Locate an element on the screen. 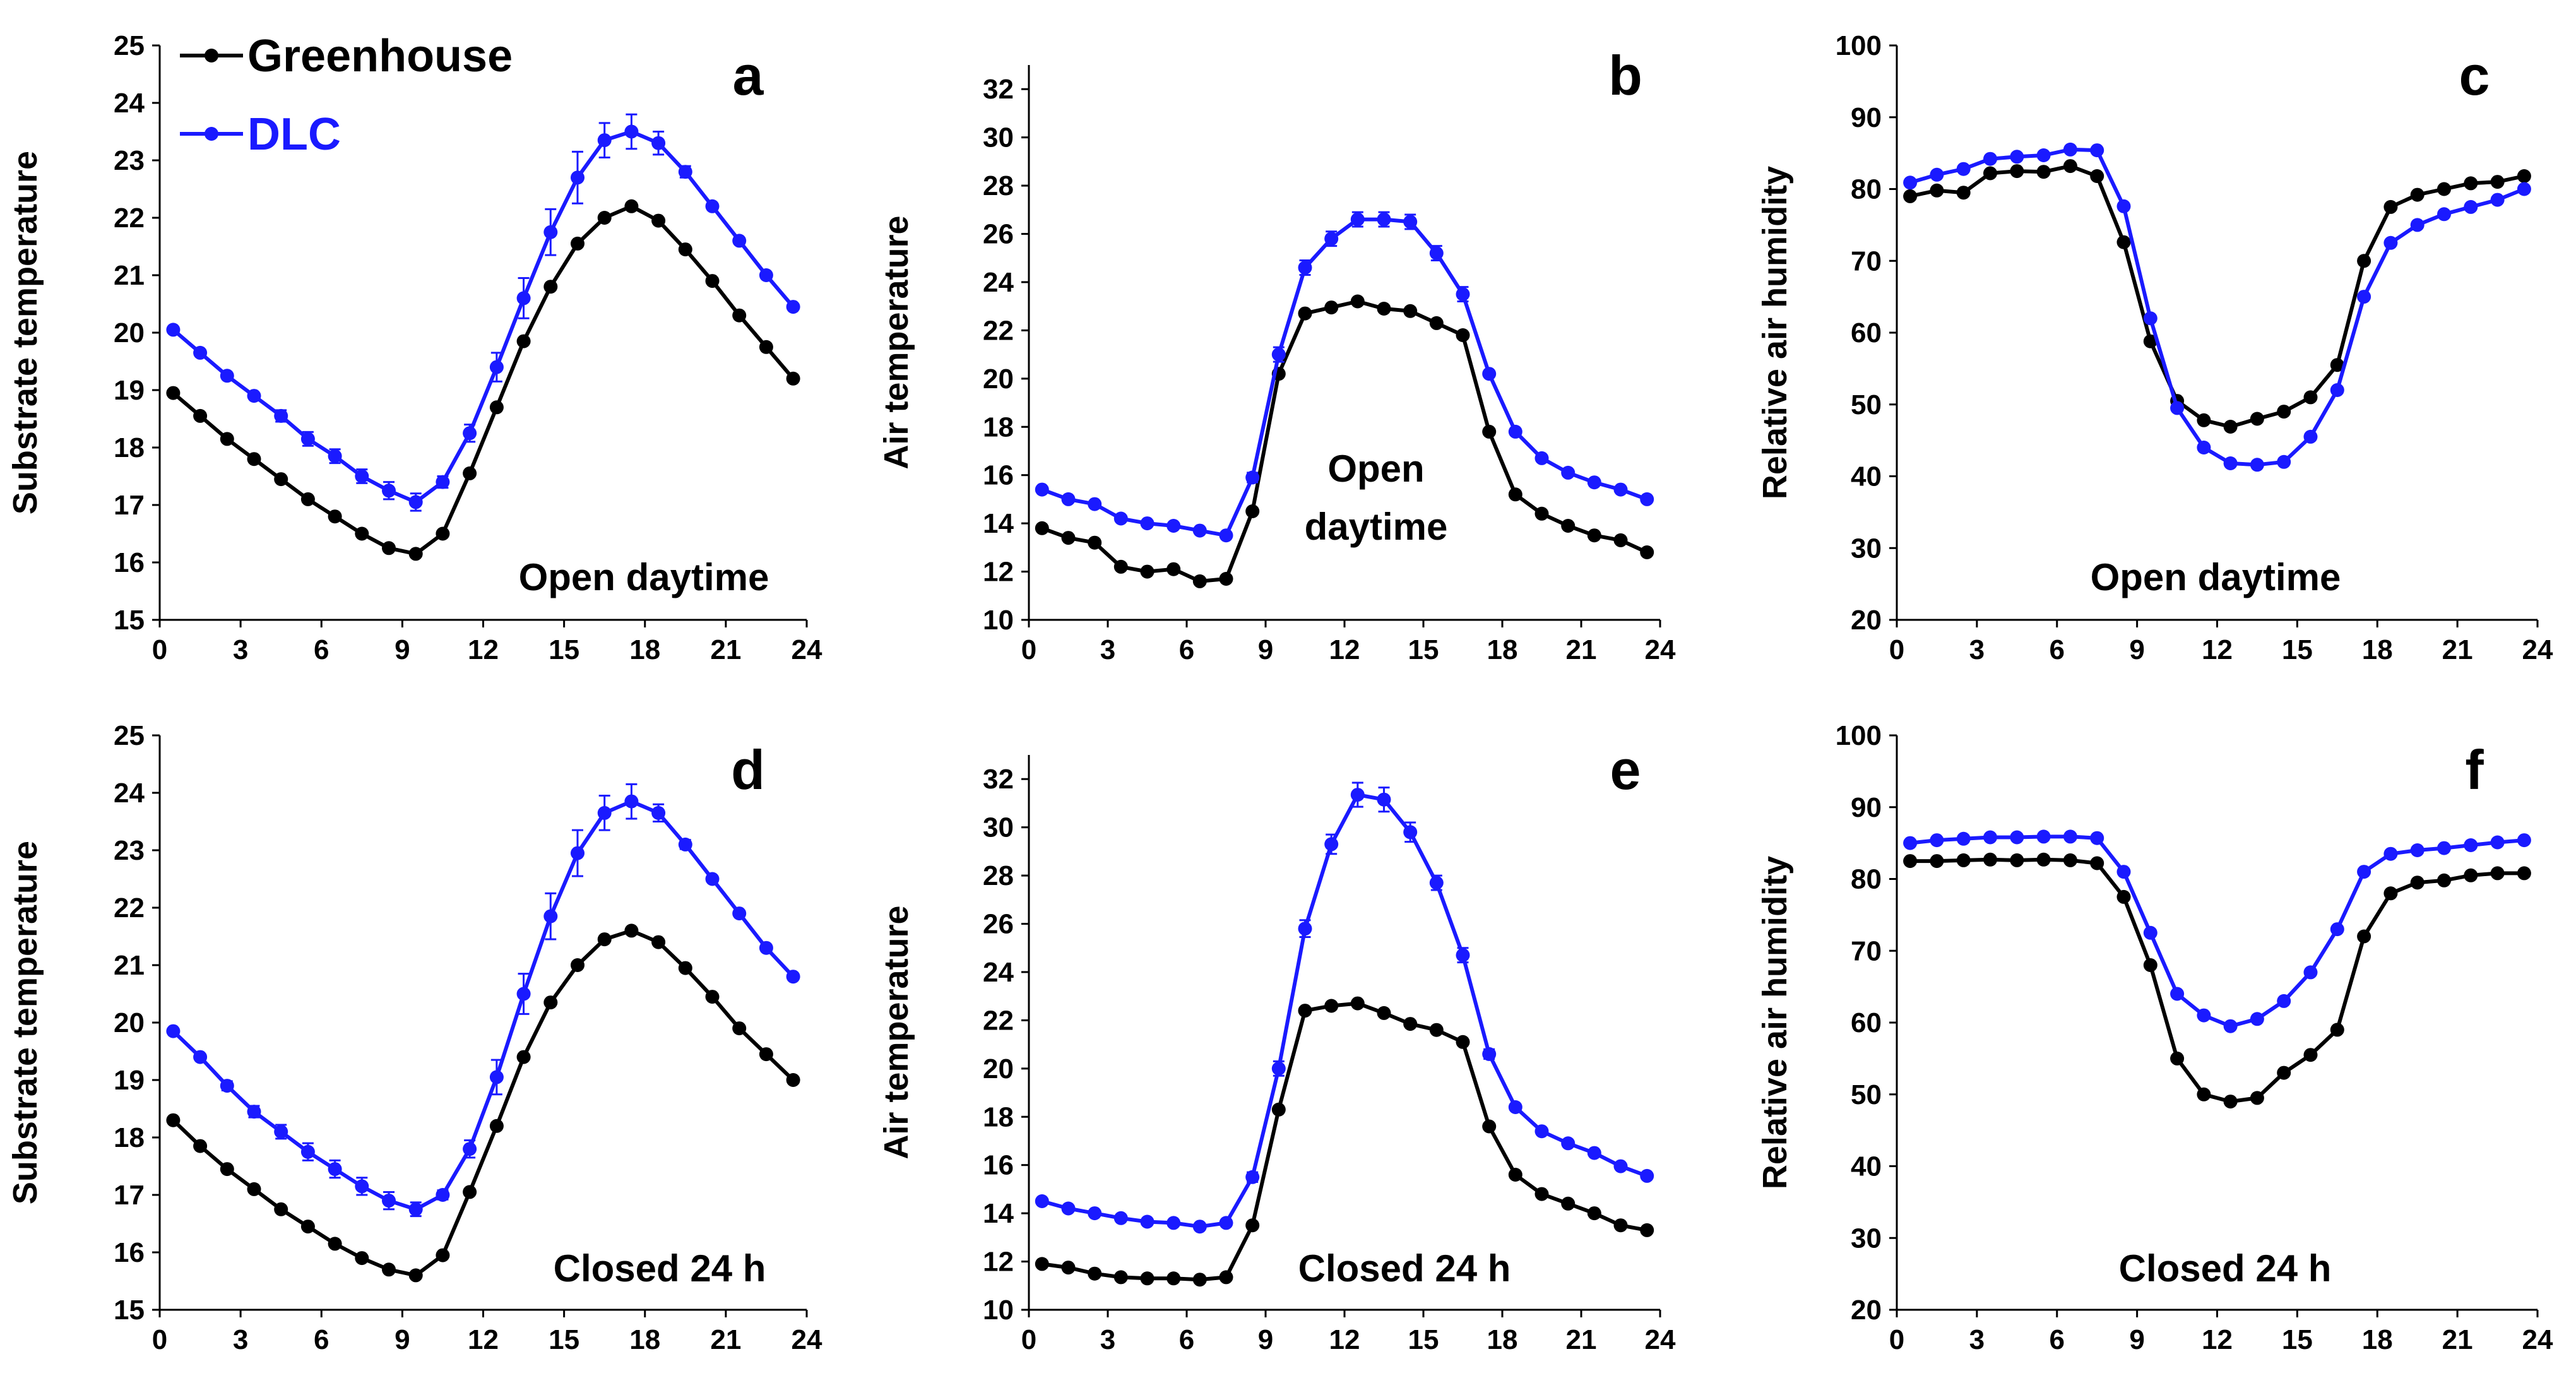 The height and width of the screenshot is (1395, 2576). y-tick-label: 22 is located at coordinates (998, 1020).